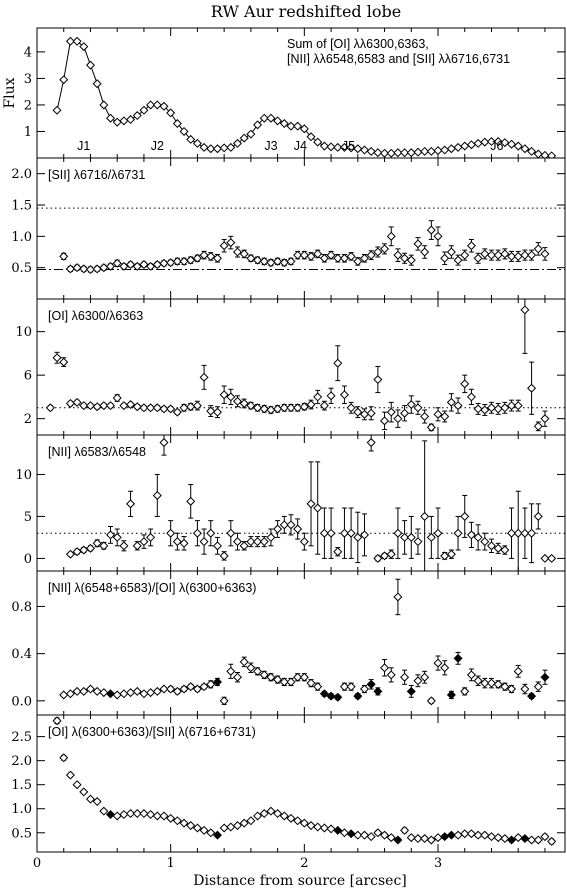 The width and height of the screenshot is (567, 889). What do you see at coordinates (21, 785) in the screenshot?
I see `y-tick-label: 1.5` at bounding box center [21, 785].